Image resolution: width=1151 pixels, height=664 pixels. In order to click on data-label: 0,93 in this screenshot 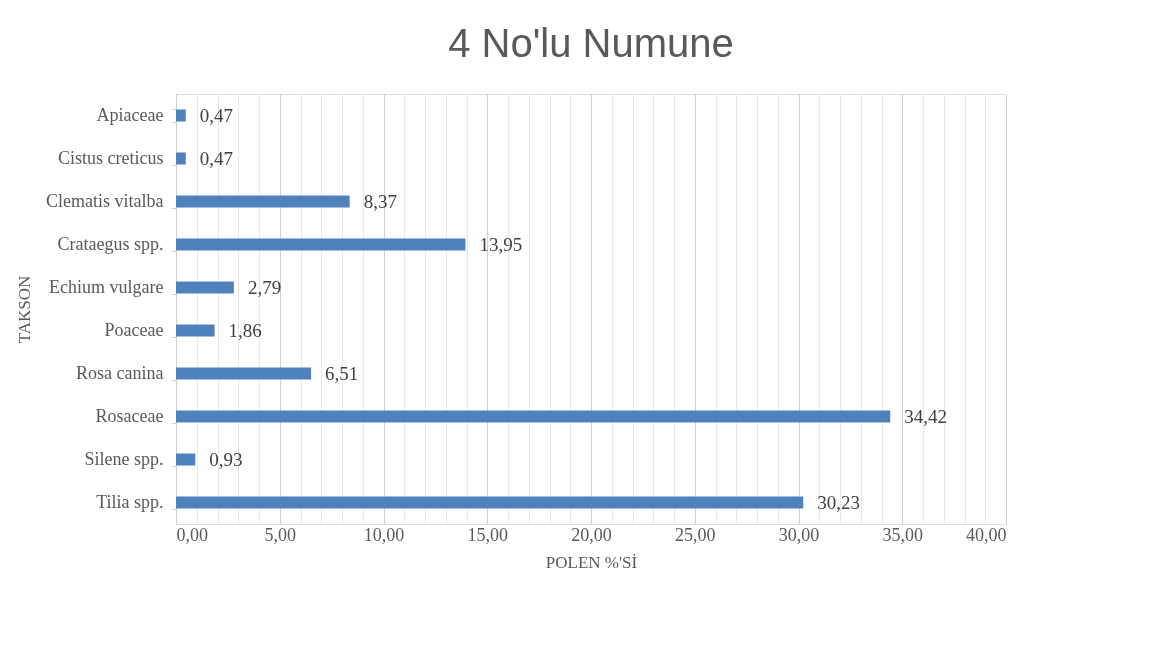, I will do `click(226, 459)`.